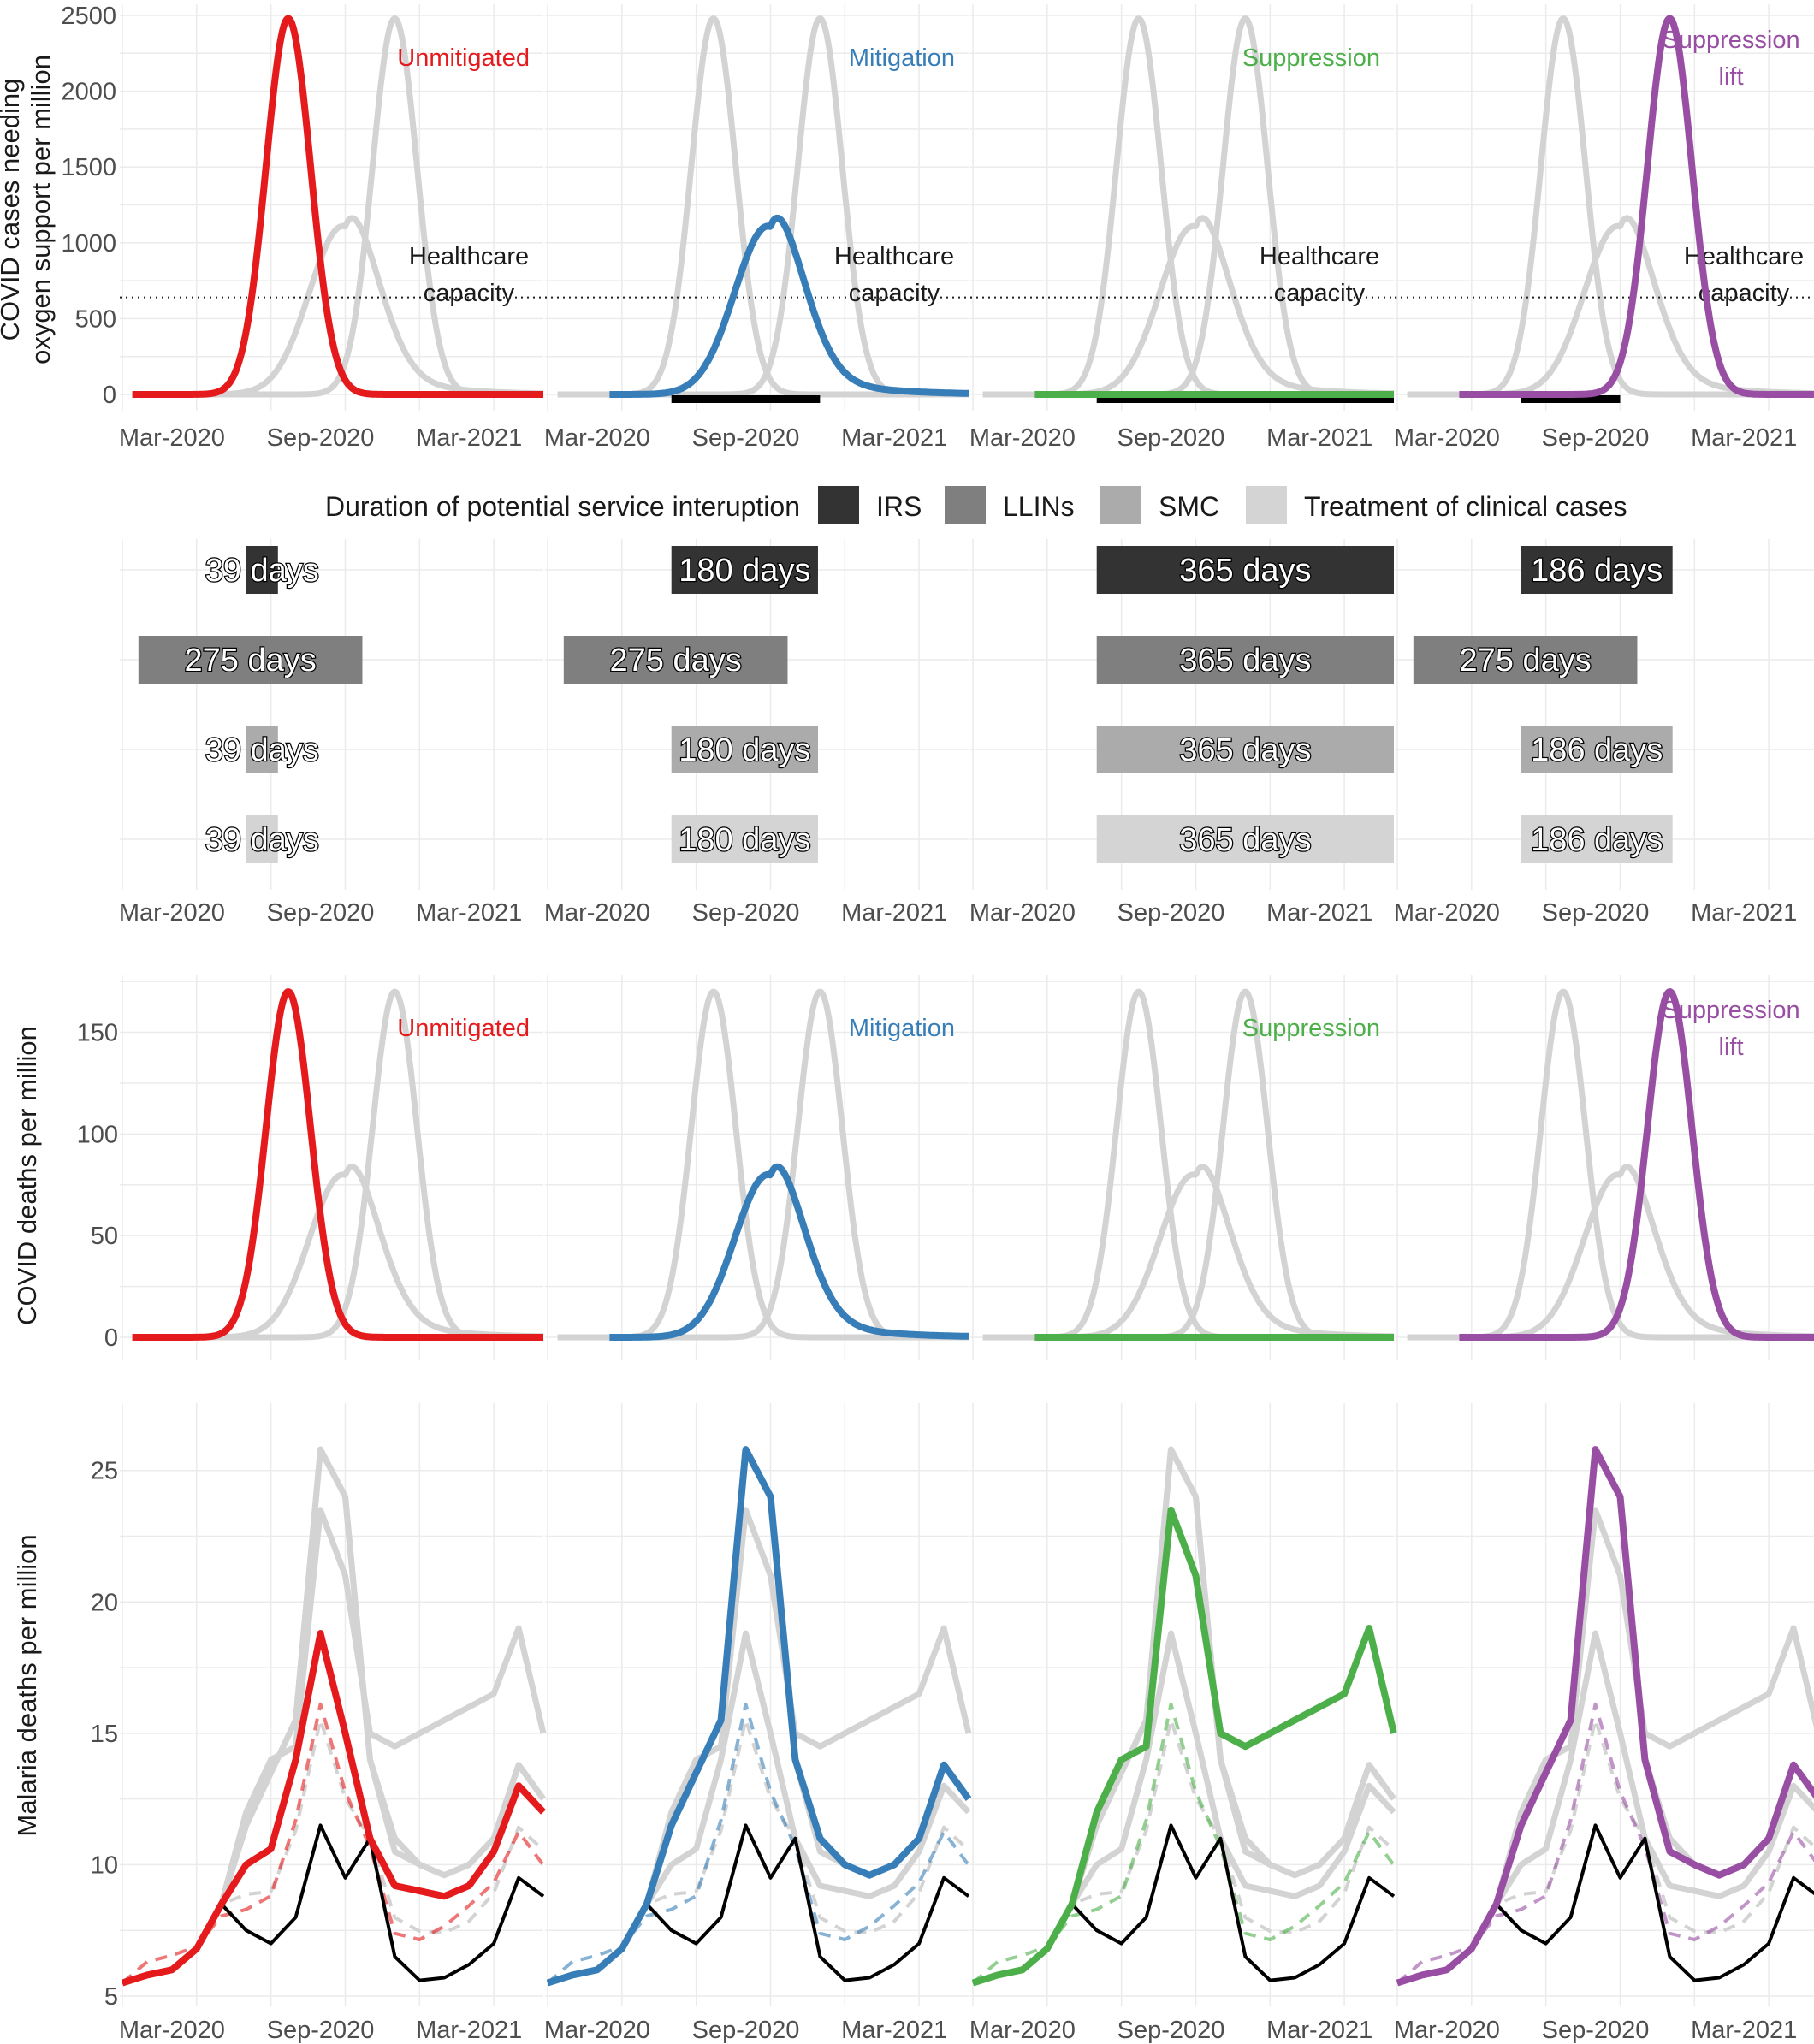  Describe the element at coordinates (1039, 506) in the screenshot. I see `legend-label: LLINs` at that location.